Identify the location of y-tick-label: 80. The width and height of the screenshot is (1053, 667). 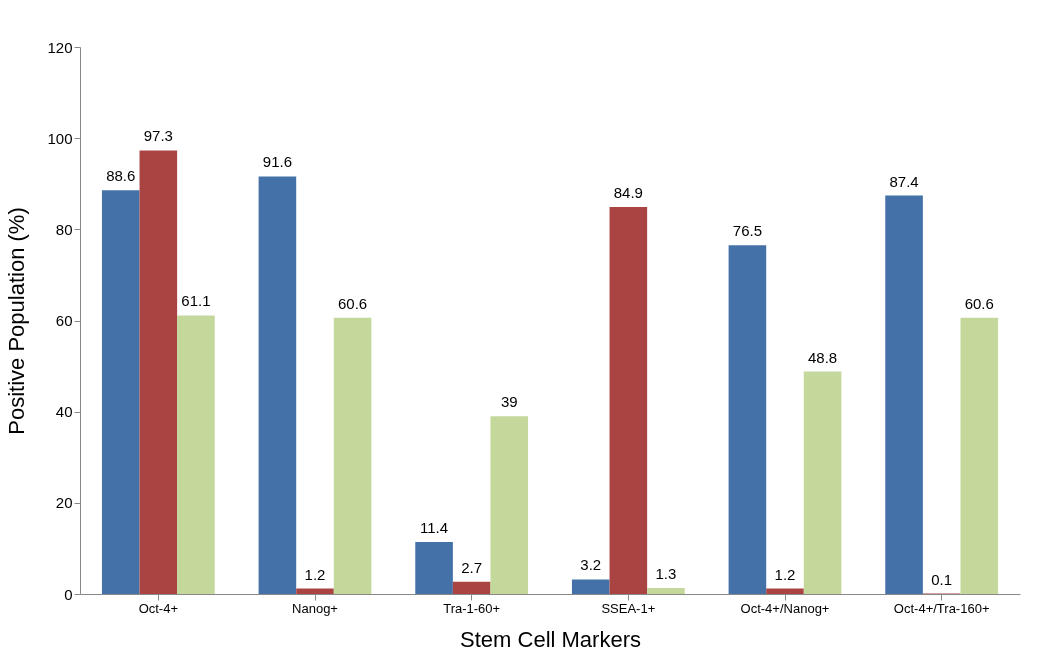
(64, 229).